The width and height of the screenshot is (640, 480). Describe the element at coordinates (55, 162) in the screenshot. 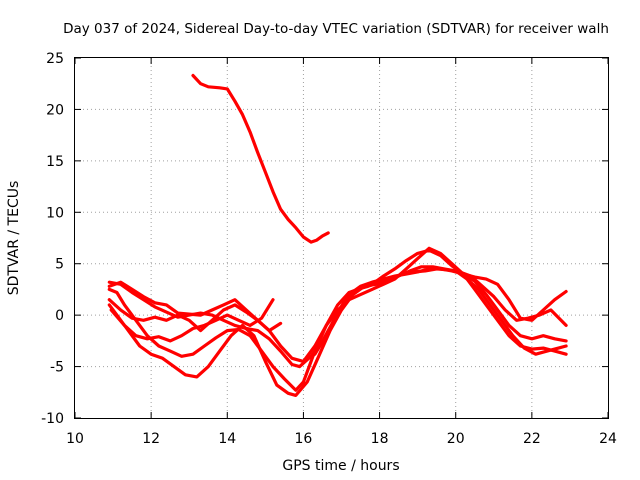

I see `y-tick-label: 15` at that location.